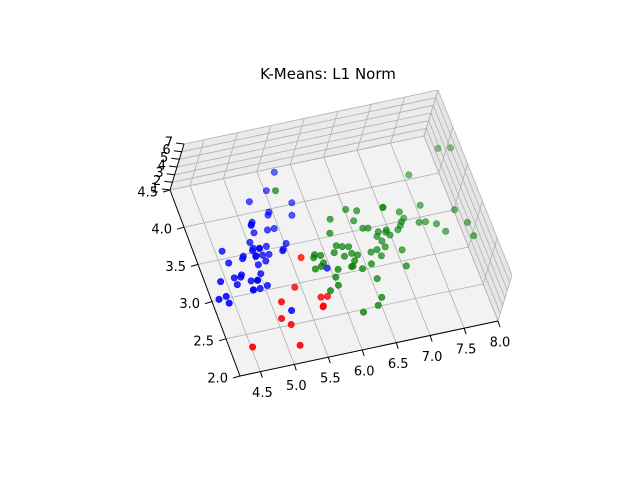 The image size is (640, 484). I want to click on z-tick-label: 6, so click(166, 150).